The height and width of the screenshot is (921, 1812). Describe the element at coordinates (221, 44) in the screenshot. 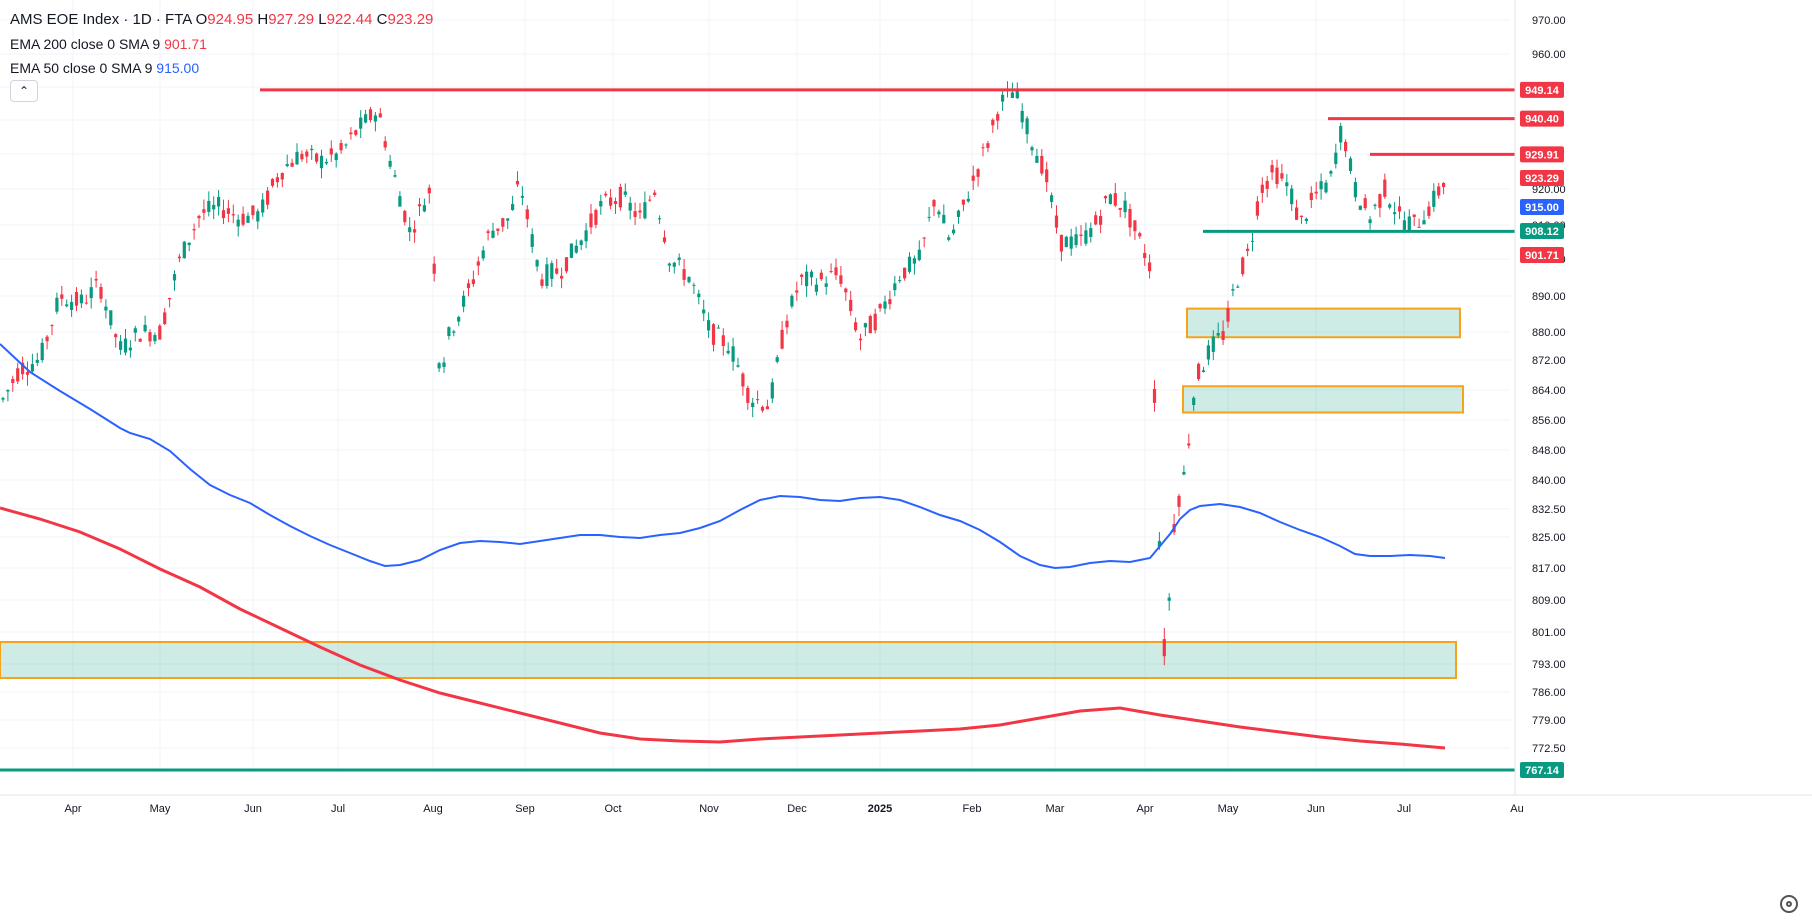

I see `ema200-row: EMA 200 close 0 SMA 9 901.71` at that location.